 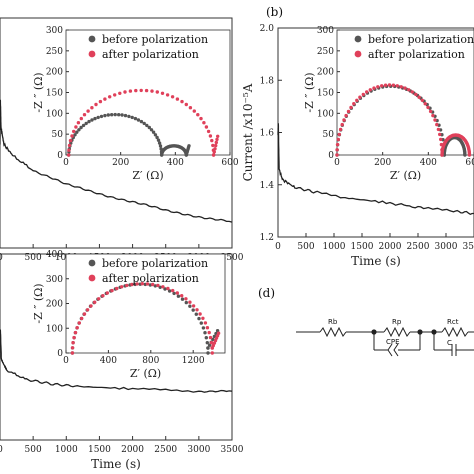 I want to click on inset-x-tick-label: 600, so click(x=469, y=163).